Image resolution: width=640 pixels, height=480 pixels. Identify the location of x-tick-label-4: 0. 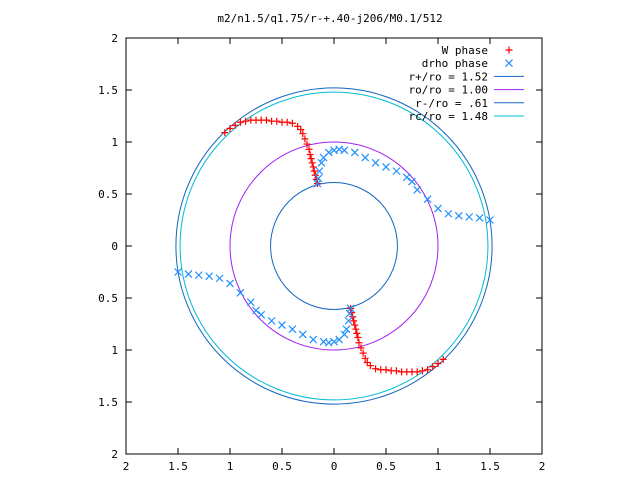
(334, 466).